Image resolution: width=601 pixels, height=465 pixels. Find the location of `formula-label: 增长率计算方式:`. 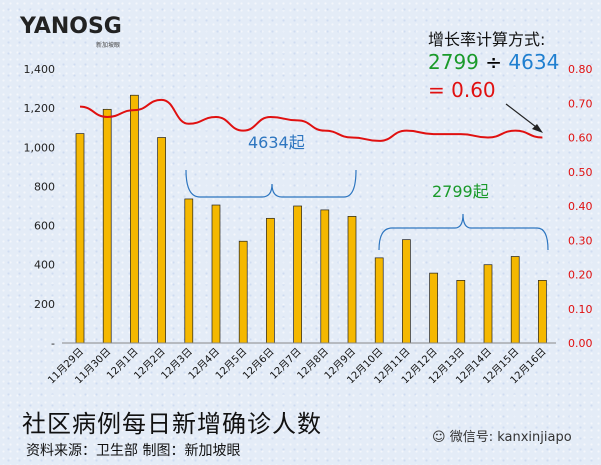

formula-label: 增长率计算方式: is located at coordinates (487, 39).